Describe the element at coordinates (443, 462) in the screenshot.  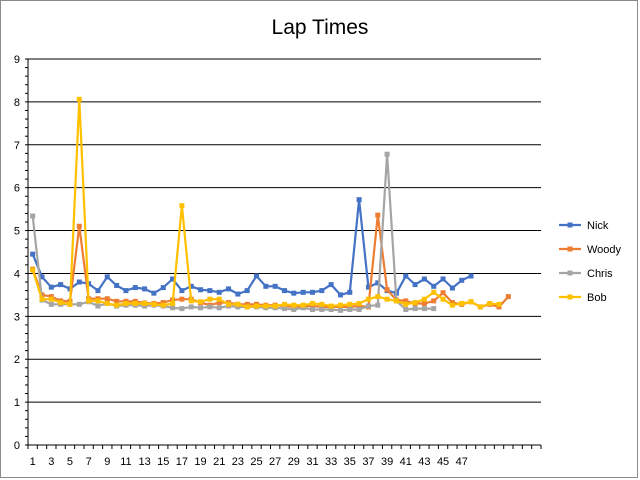
I see `x-tick-label: 45` at that location.